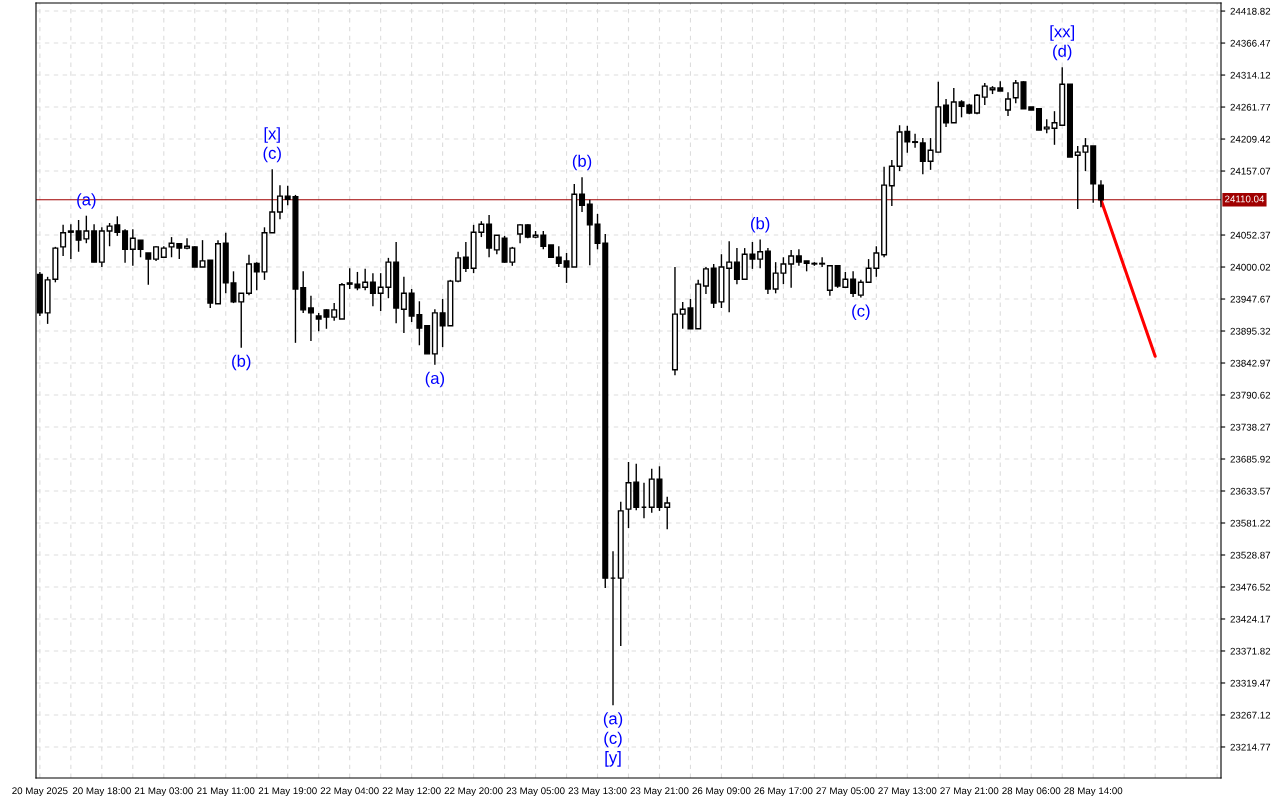  What do you see at coordinates (1031, 792) in the screenshot?
I see `x-tick-label: 28 May 06:00` at bounding box center [1031, 792].